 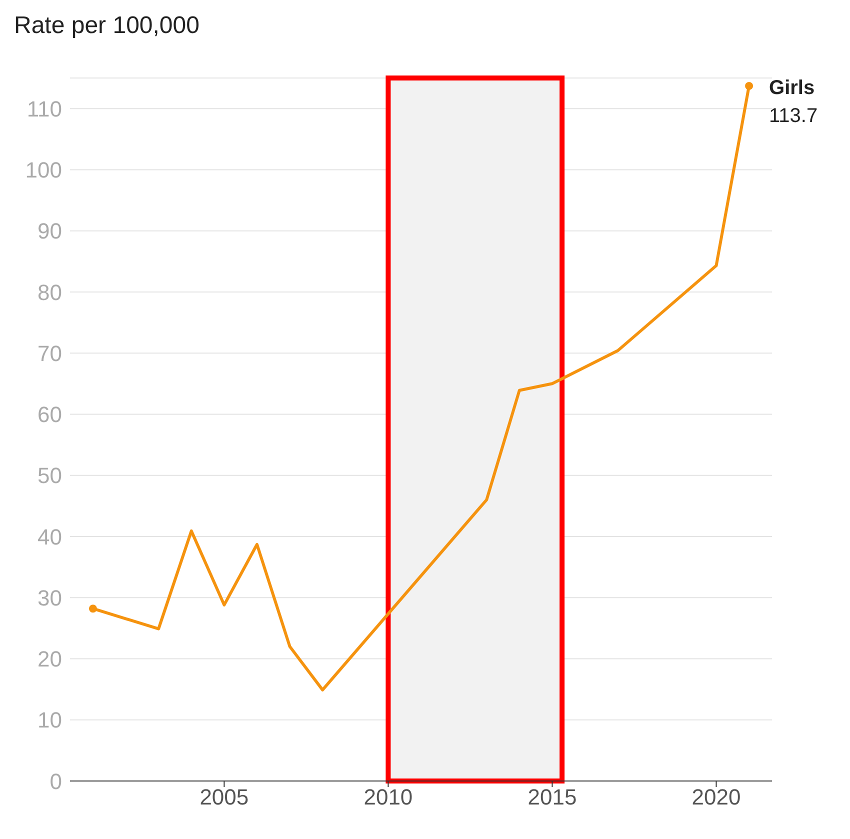 I want to click on y-axis-title: Rate per 100,000, so click(x=107, y=26).